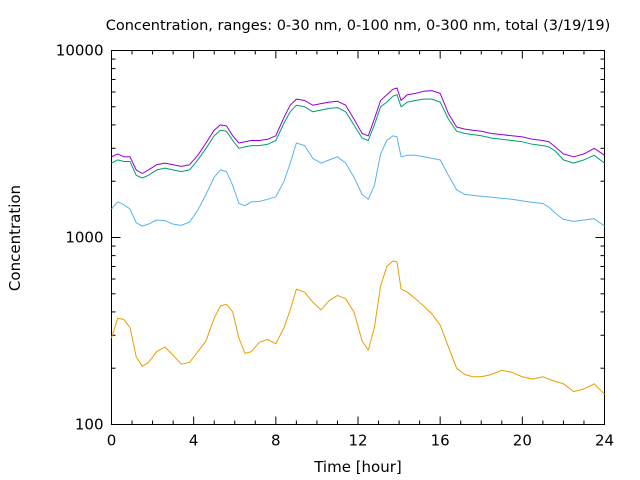  What do you see at coordinates (357, 441) in the screenshot?
I see `x-tick-label: 12` at bounding box center [357, 441].